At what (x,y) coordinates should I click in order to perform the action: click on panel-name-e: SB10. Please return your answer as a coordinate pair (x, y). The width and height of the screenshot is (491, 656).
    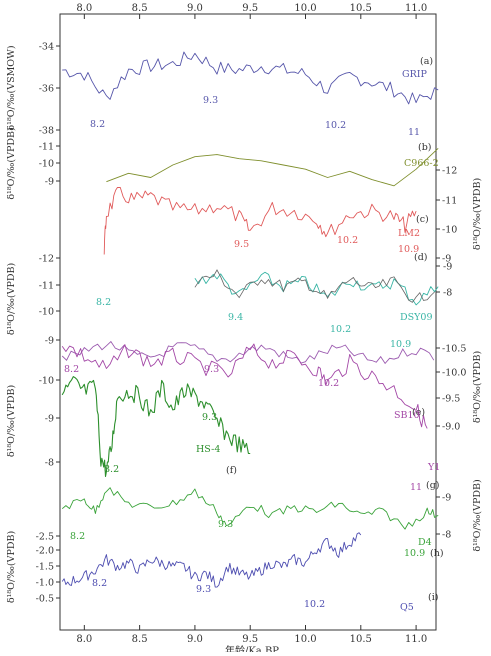
    Looking at the image, I should click on (407, 415).